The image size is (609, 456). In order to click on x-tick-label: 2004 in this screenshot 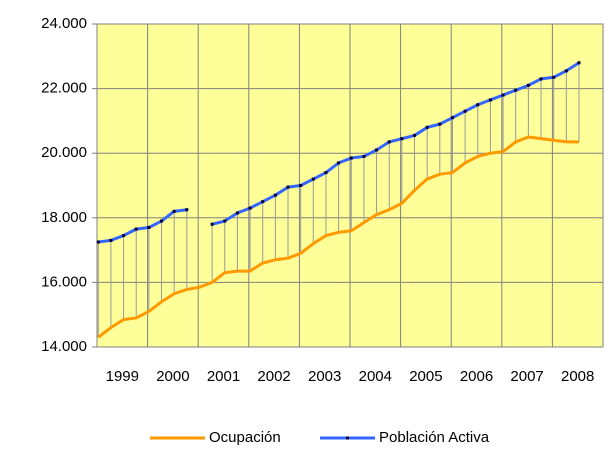, I will do `click(375, 376)`.